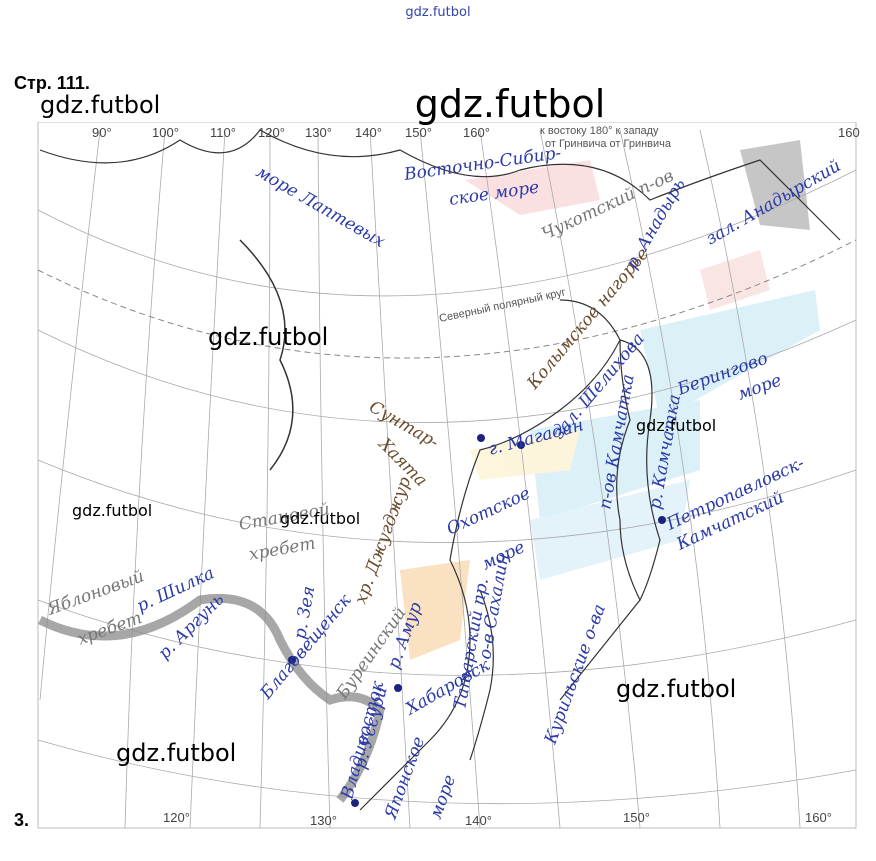 The width and height of the screenshot is (876, 861). What do you see at coordinates (266, 355) in the screenshot?
I see `region-border` at bounding box center [266, 355].